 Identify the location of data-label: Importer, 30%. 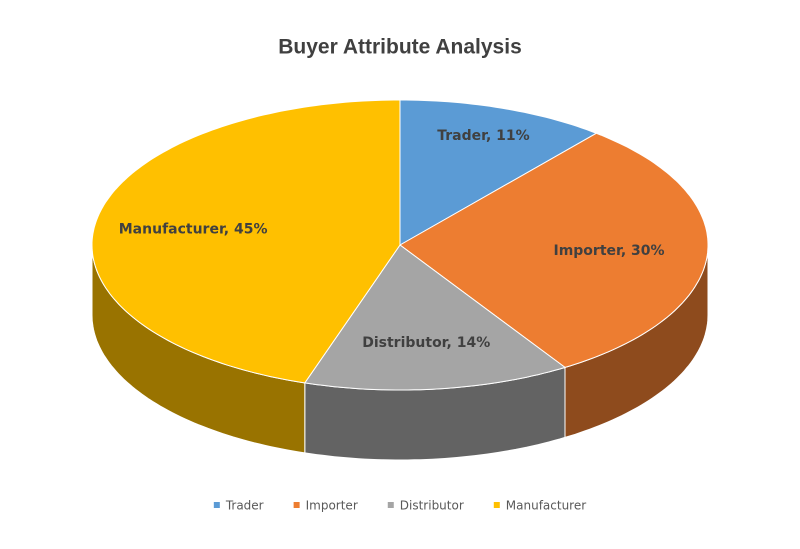
(608, 251).